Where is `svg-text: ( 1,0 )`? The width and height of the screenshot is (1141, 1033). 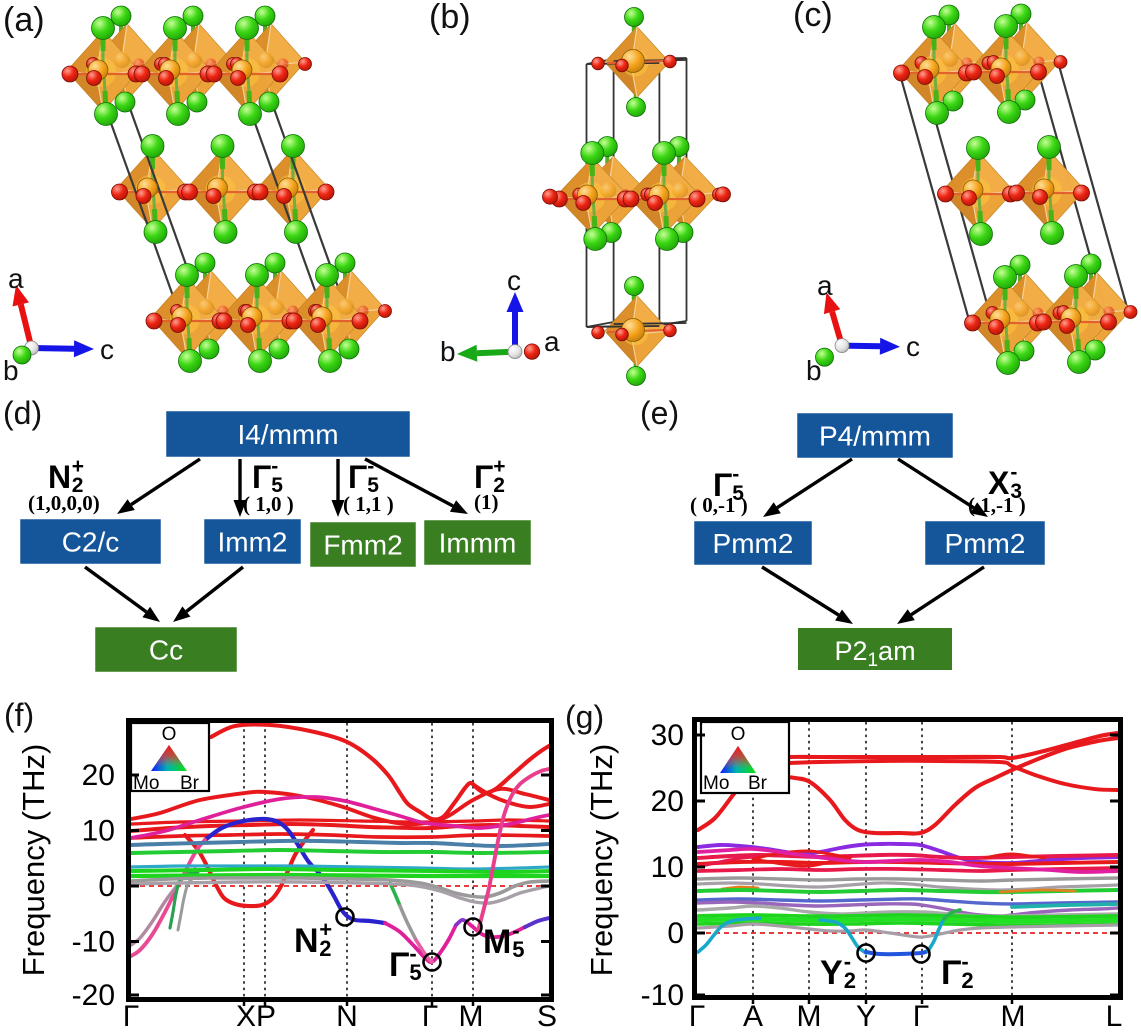 svg-text: ( 1,0 ) is located at coordinates (268, 504).